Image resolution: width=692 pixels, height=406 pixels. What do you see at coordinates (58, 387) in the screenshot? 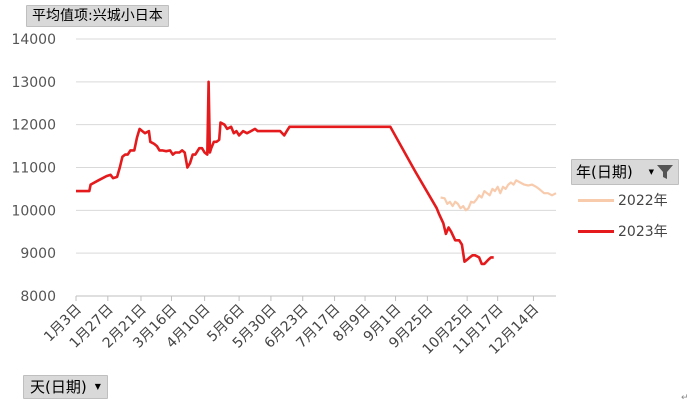
I see `axis-field-label: 天(日期)` at bounding box center [58, 387].